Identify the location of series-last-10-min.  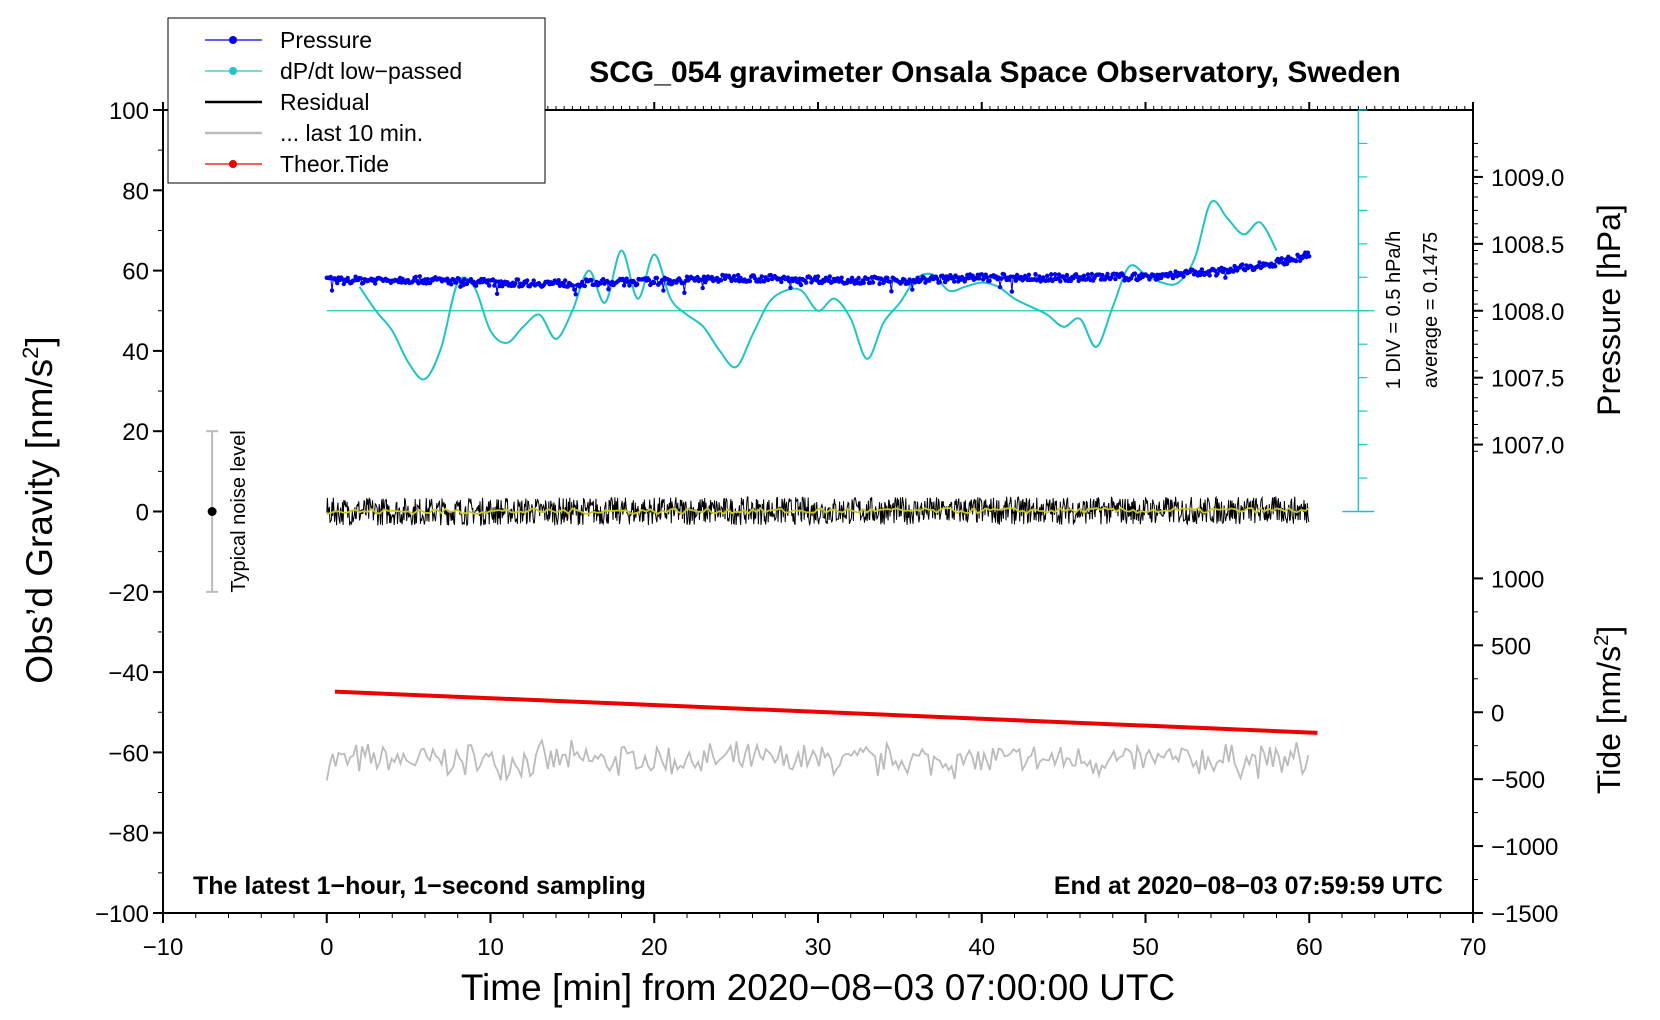
(817, 760).